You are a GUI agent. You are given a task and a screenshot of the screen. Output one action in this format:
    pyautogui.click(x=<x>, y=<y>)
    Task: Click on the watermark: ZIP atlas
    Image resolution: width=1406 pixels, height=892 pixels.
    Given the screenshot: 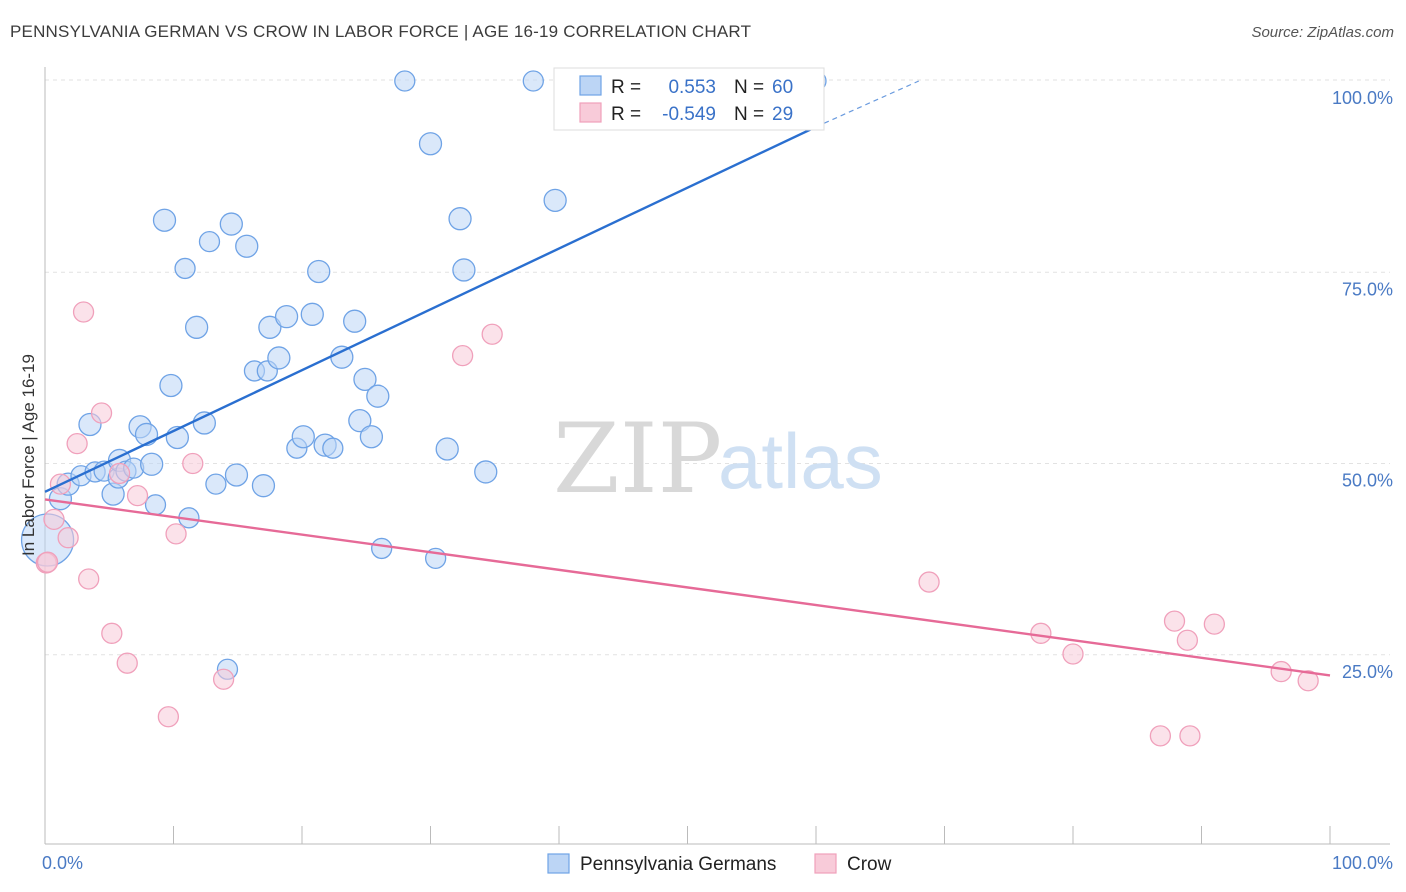 What is the action you would take?
    pyautogui.click(x=718, y=459)
    